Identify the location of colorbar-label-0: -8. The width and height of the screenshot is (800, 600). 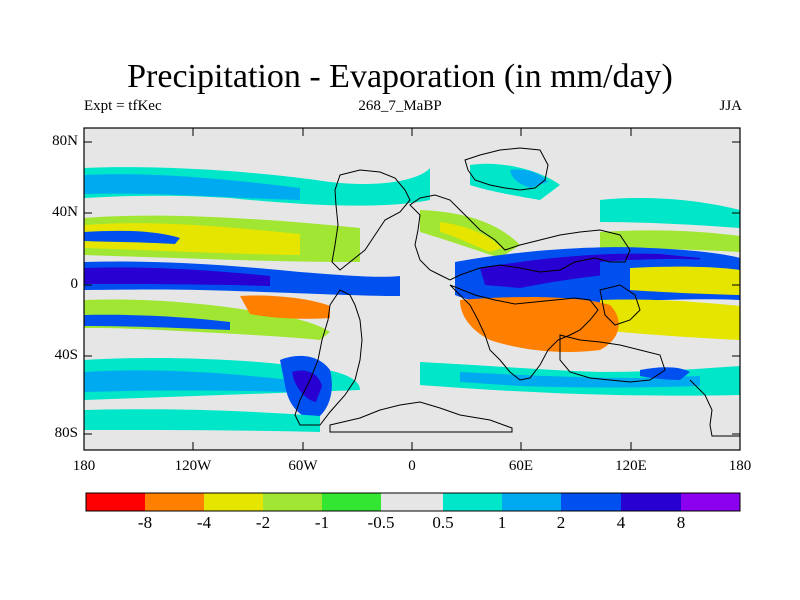
(145, 522).